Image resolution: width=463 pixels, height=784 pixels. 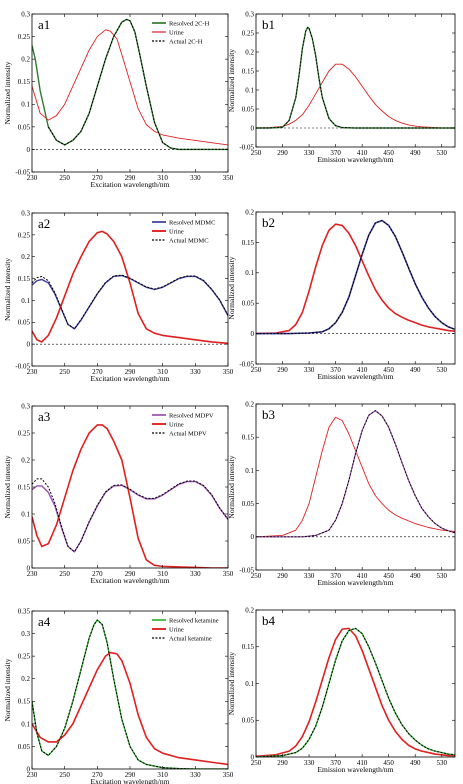 What do you see at coordinates (388, 153) in the screenshot?
I see `x-tick-label: 450` at bounding box center [388, 153].